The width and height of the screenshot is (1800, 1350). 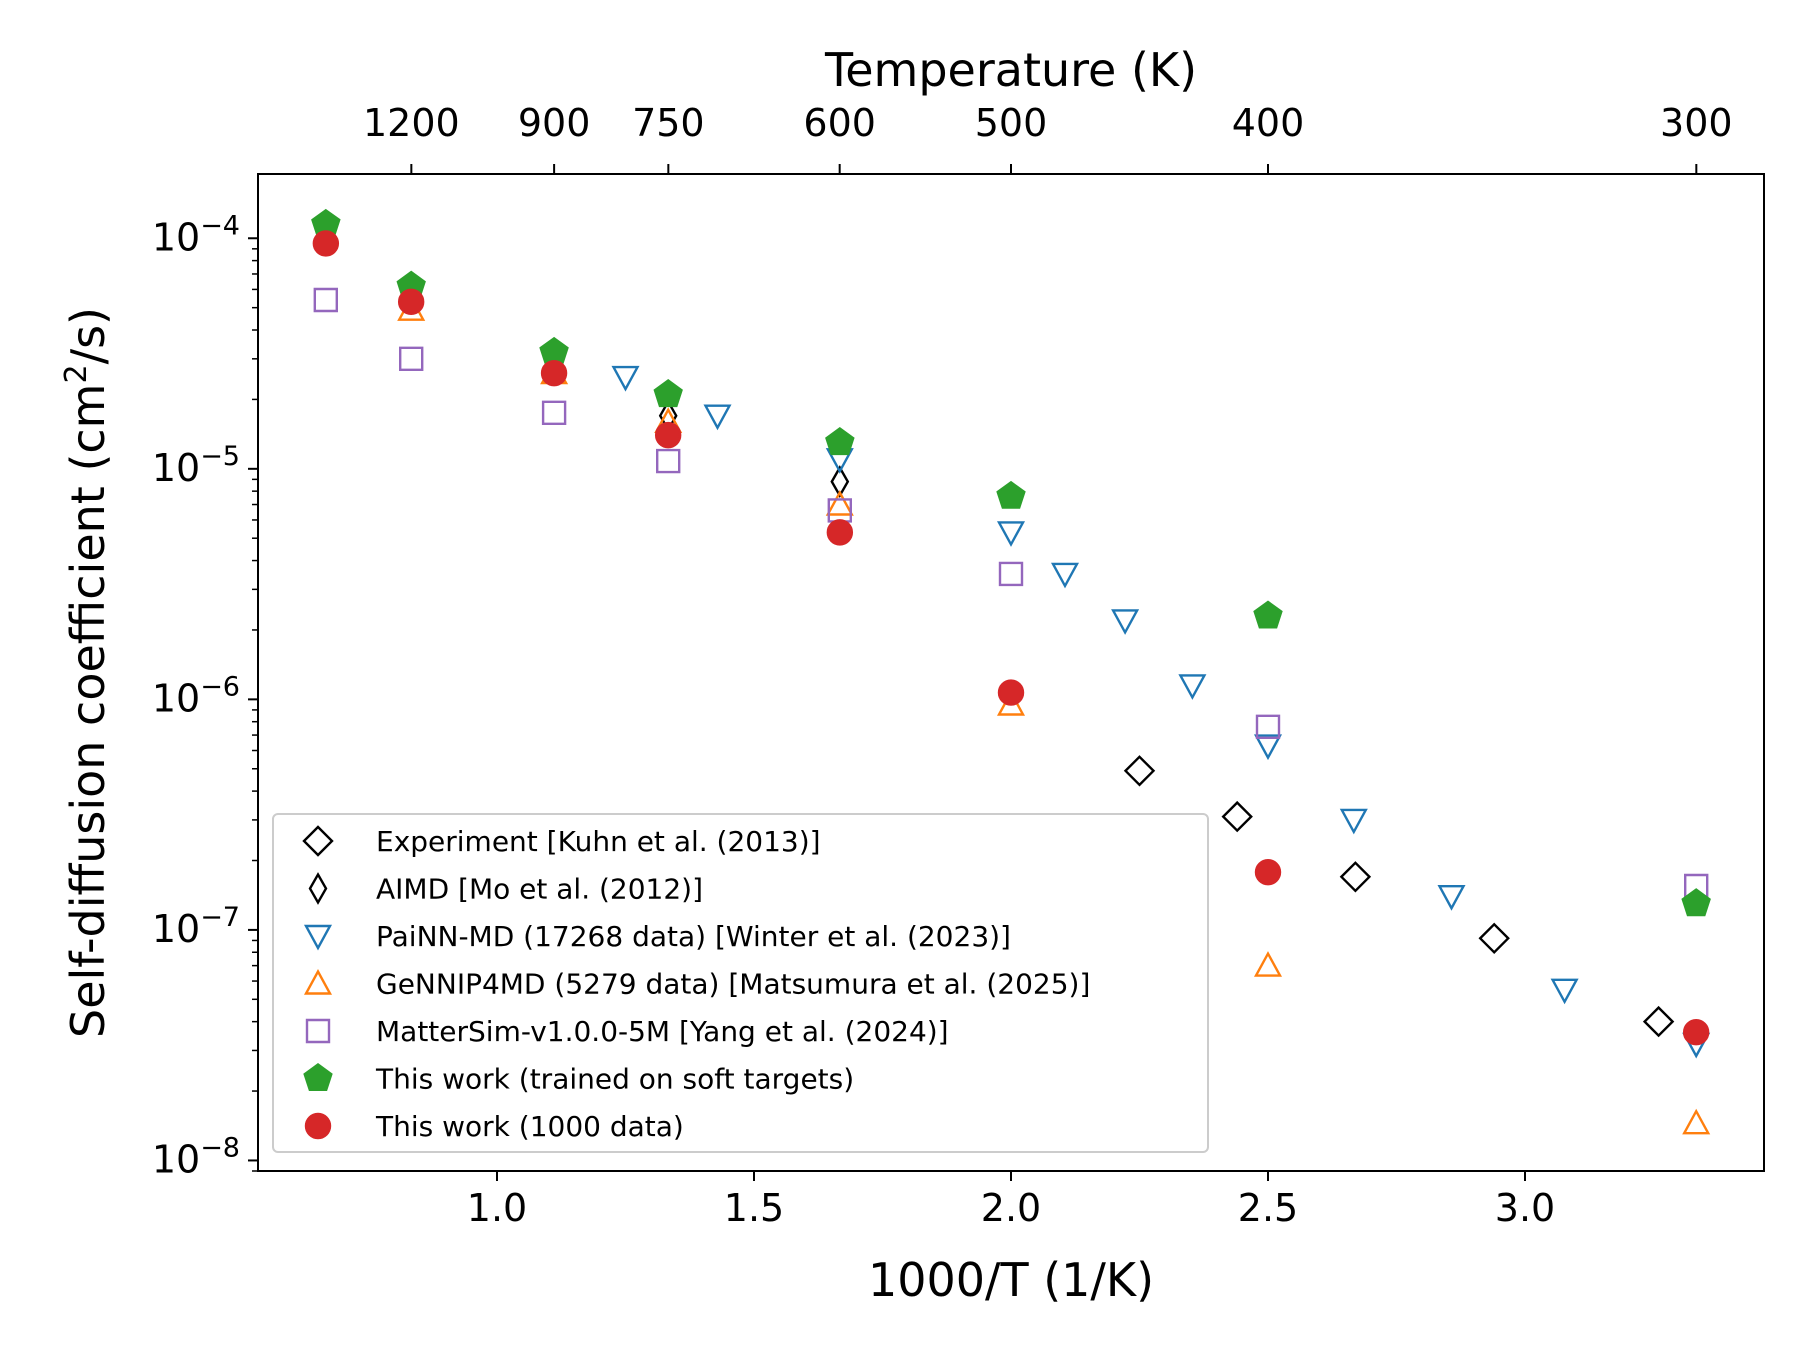 I want to click on legend-label: This work (1000 data), so click(x=529, y=1126).